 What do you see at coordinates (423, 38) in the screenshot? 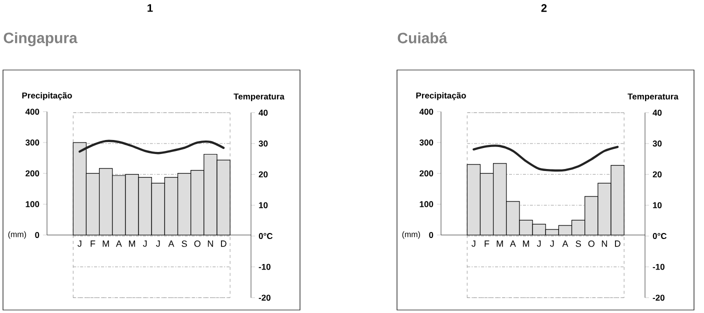
I see `chart-subtitle: Cuiabá` at bounding box center [423, 38].